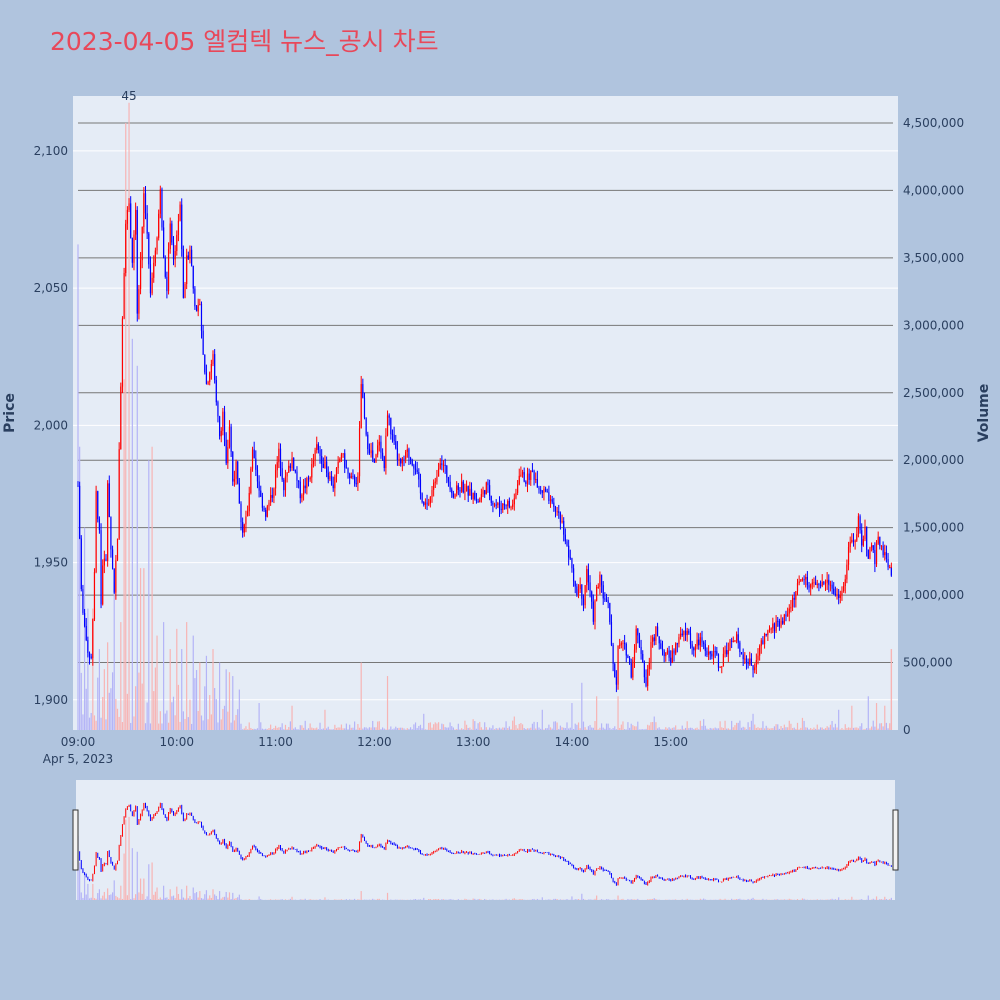 Image resolution: width=1000 pixels, height=1000 pixels. I want to click on range-slider-right-handle, so click(895, 840).